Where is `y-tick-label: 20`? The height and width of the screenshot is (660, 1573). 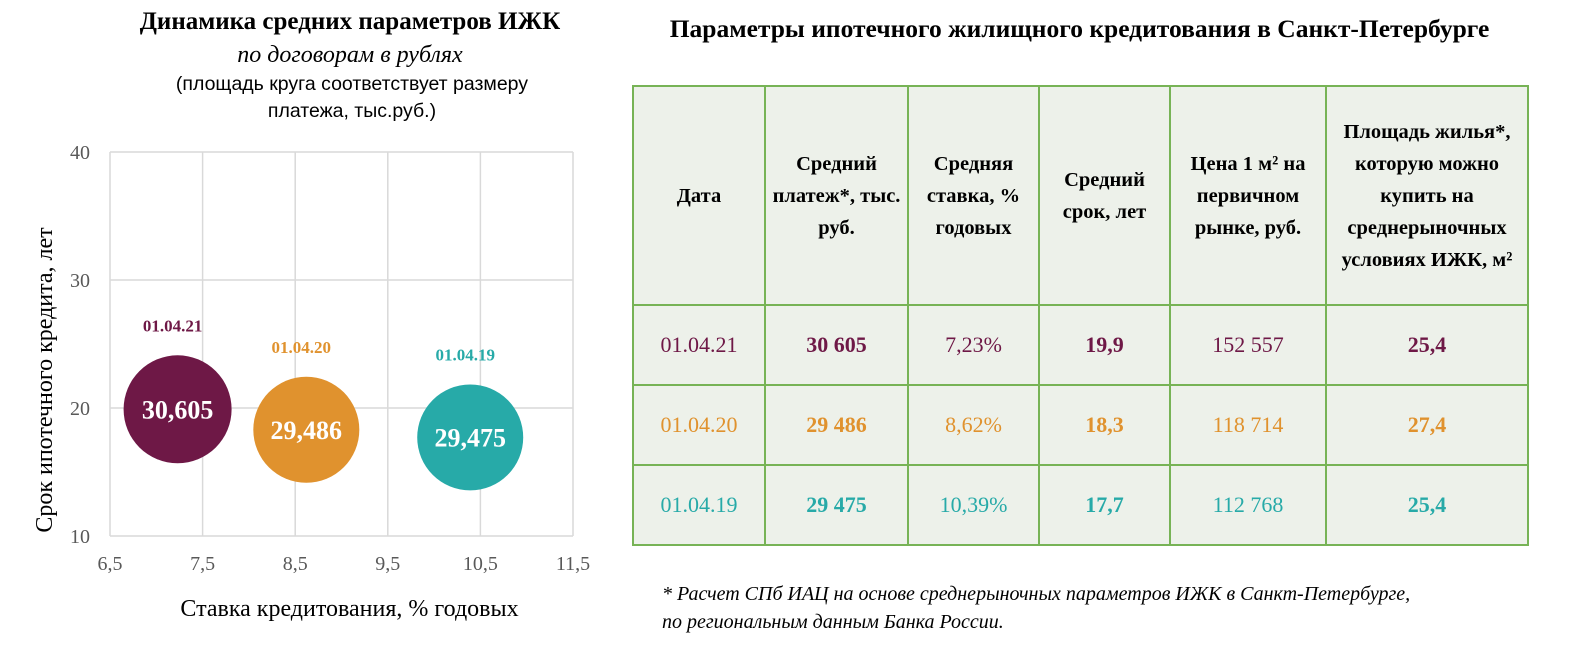 y-tick-label: 20 is located at coordinates (80, 409).